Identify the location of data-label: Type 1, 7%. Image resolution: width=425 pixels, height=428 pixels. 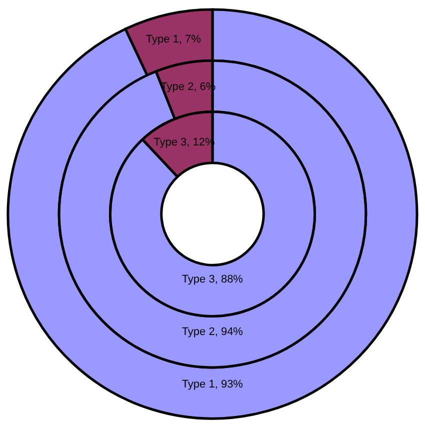
(174, 39).